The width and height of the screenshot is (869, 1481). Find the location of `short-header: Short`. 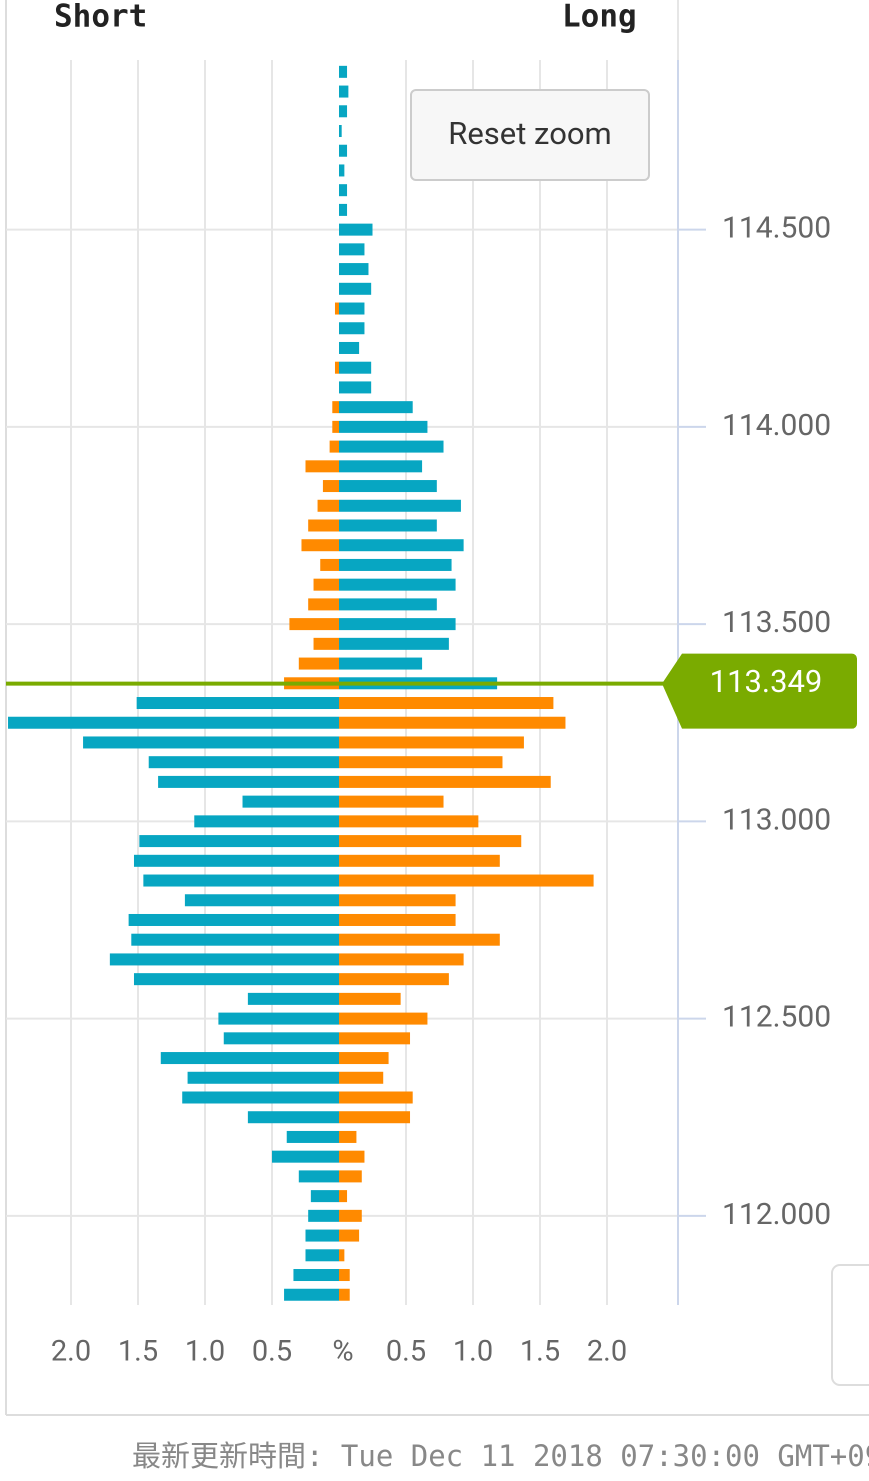

short-header: Short is located at coordinates (100, 17).